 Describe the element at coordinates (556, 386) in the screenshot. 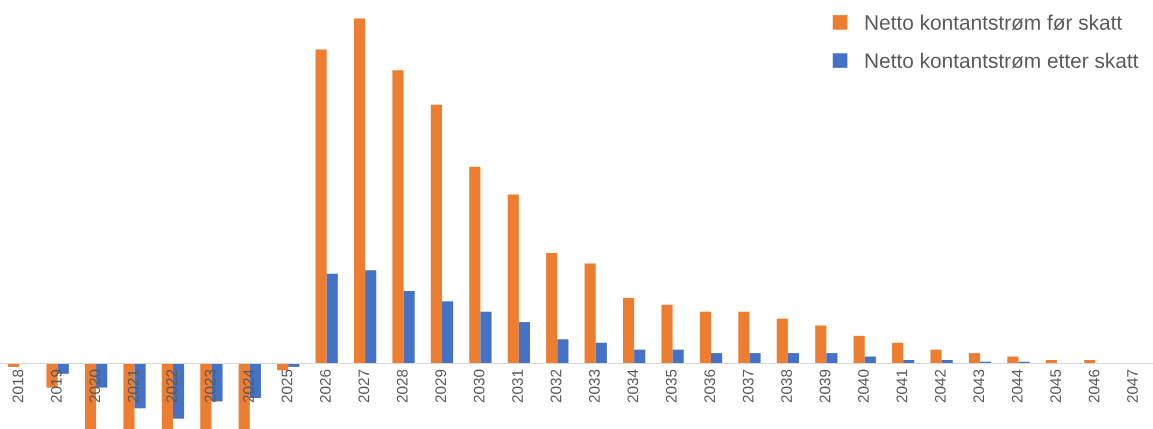

I see `x-tick-label: 2032` at that location.